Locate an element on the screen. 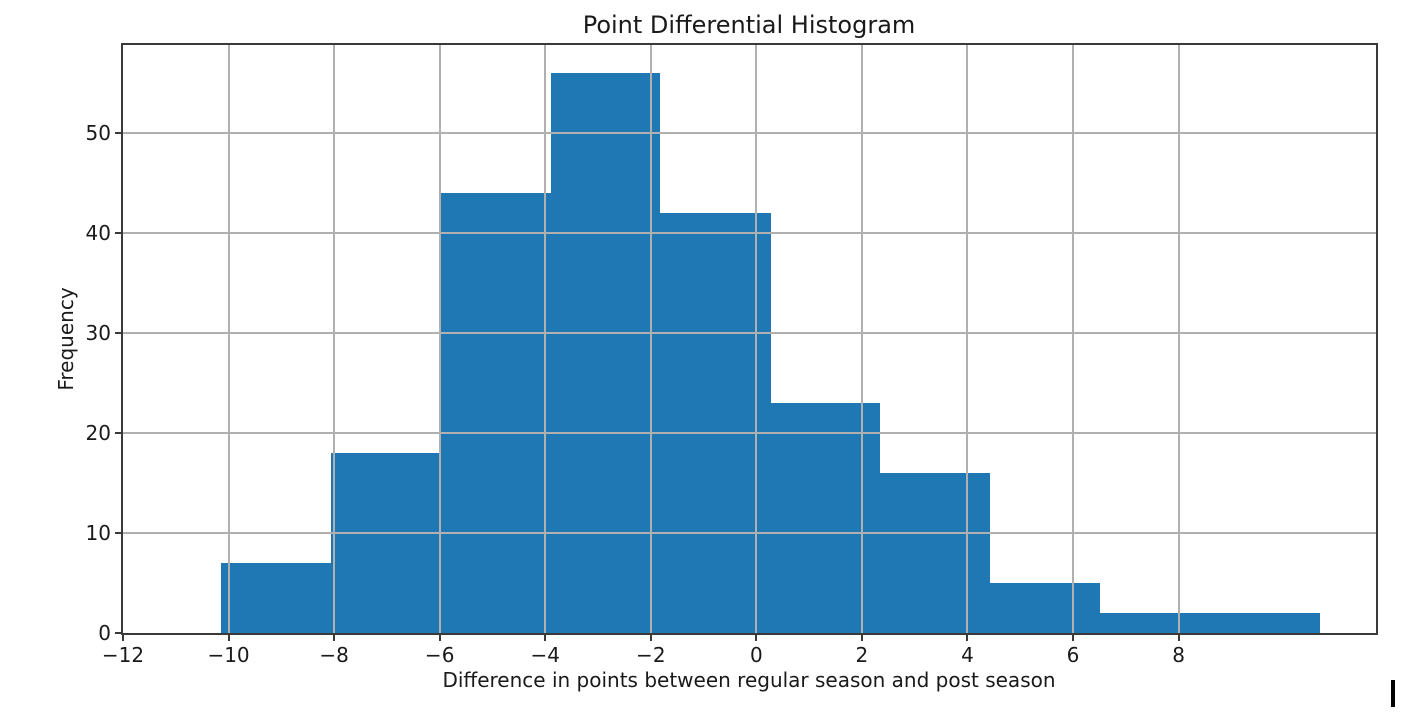 This screenshot has height=718, width=1406. x-tick-label: 0 is located at coordinates (756, 655).